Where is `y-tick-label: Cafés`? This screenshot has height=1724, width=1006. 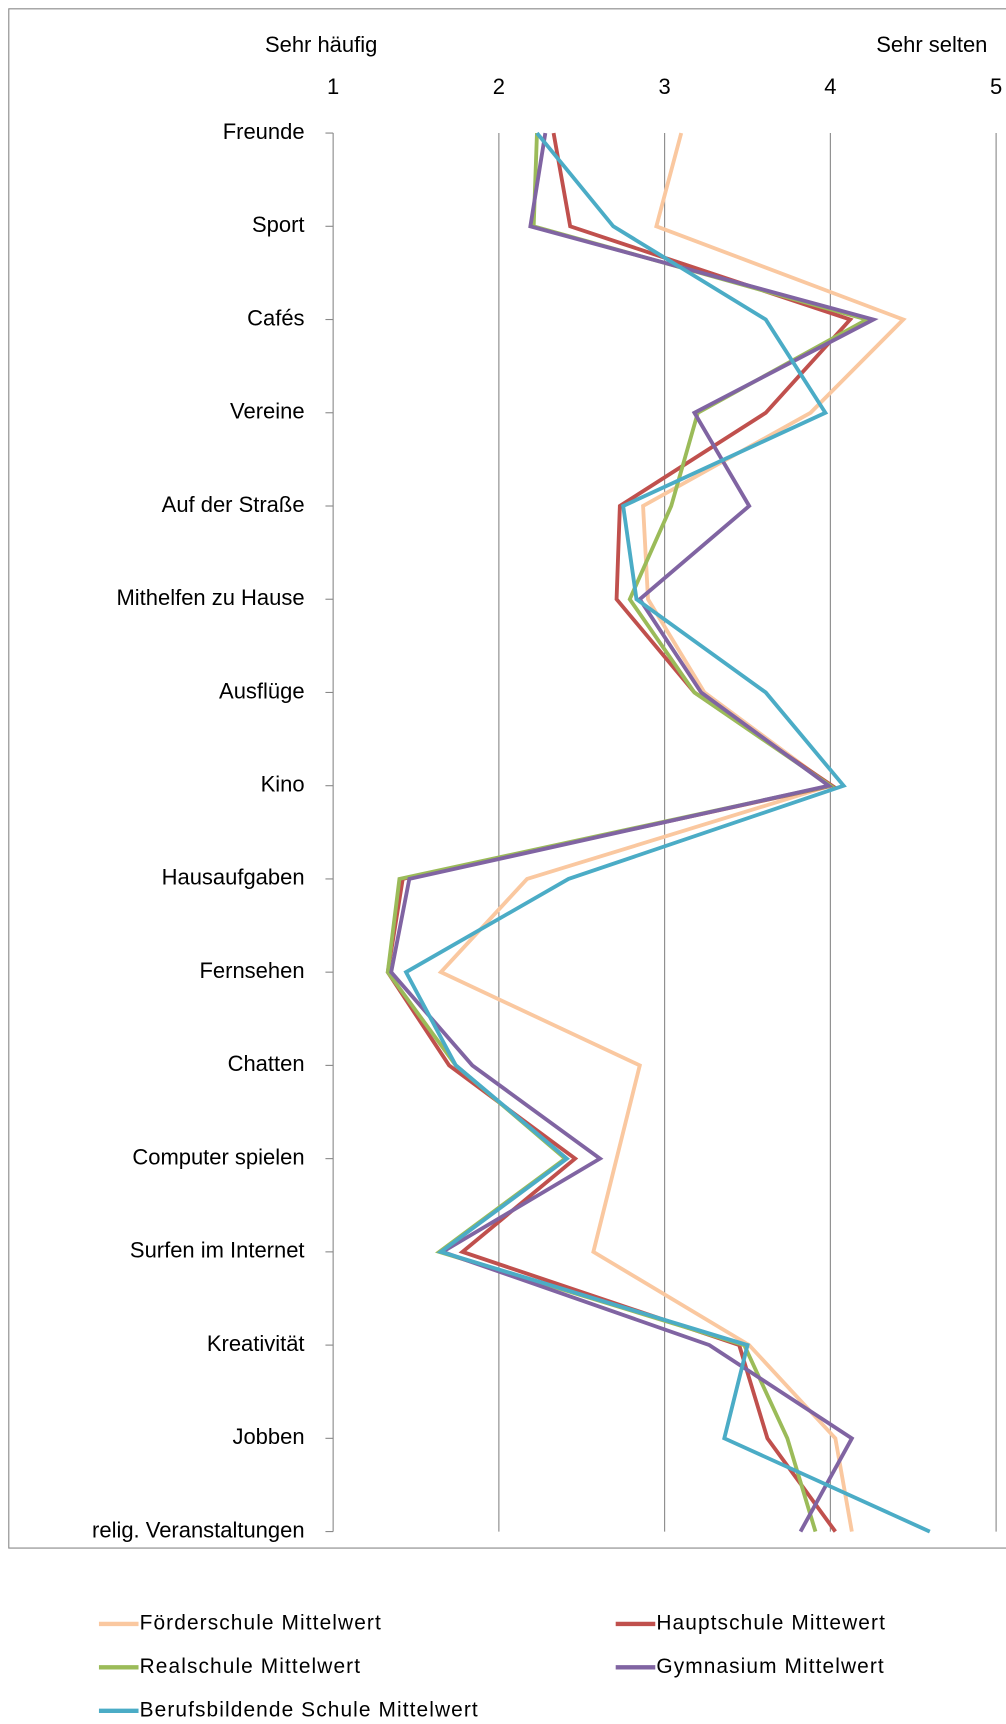
y-tick-label: Cafés is located at coordinates (275, 317).